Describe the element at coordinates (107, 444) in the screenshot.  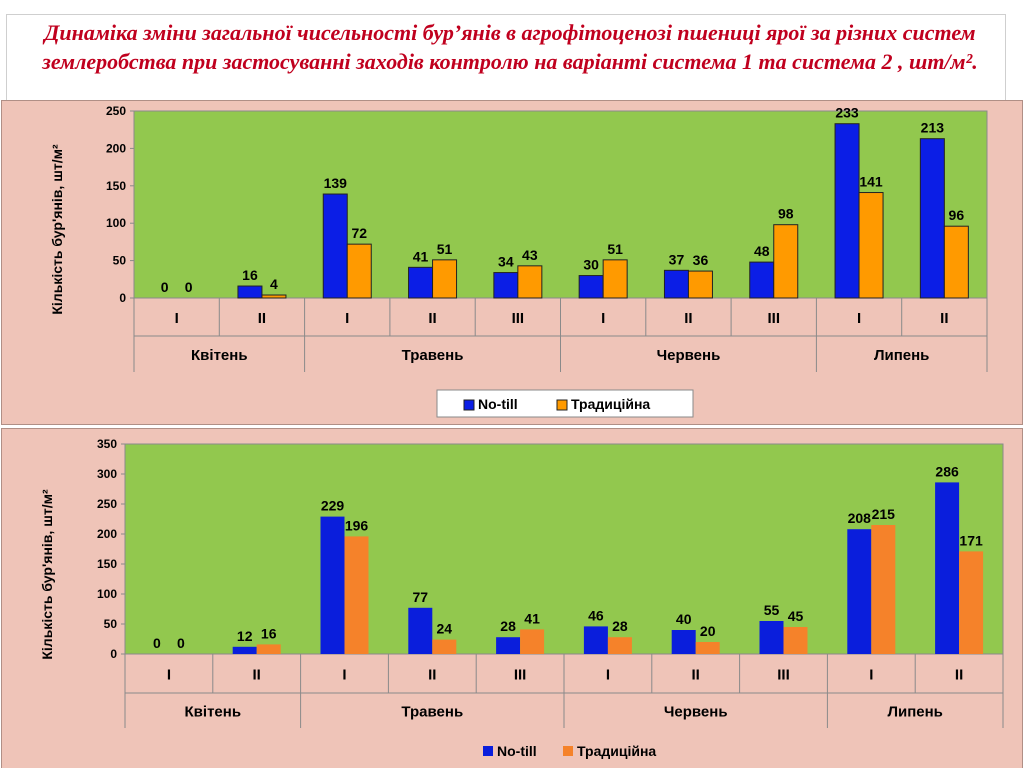
I see `y-tick-label: 350` at that location.